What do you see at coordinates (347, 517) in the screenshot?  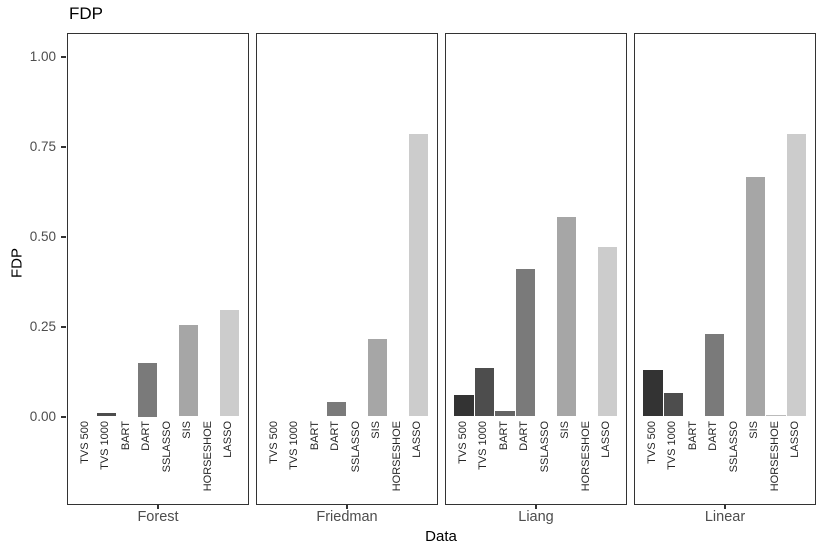 I see `facet-label-friedman: Friedman` at bounding box center [347, 517].